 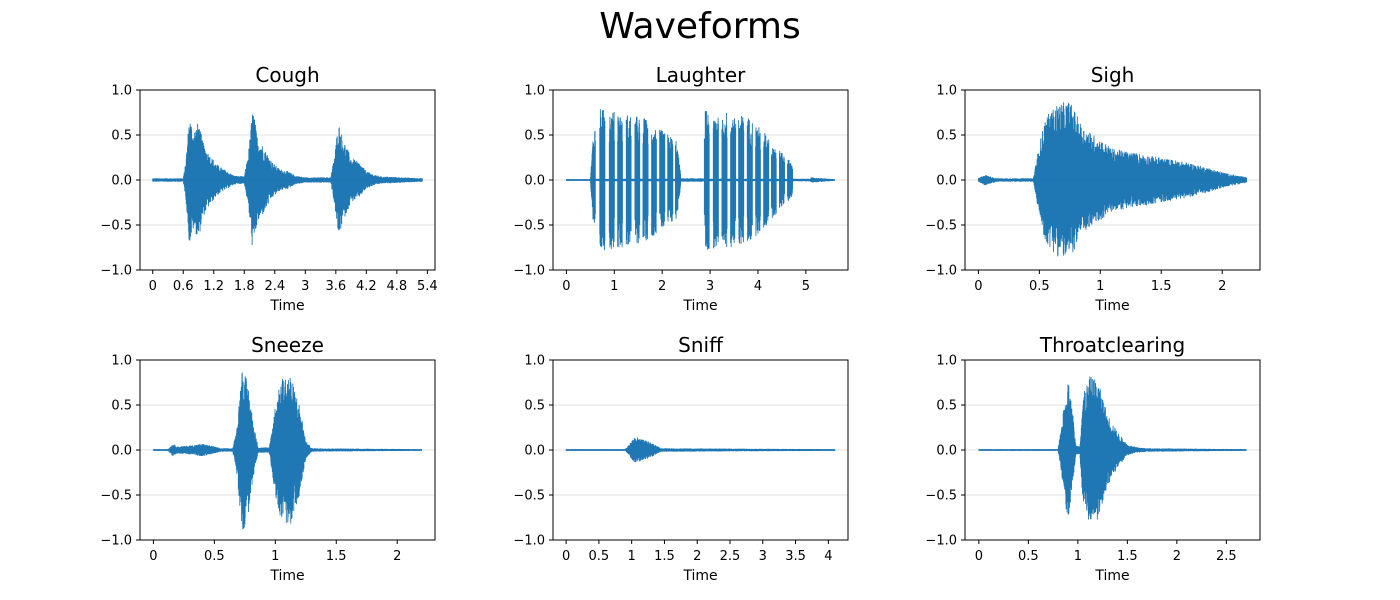 What do you see at coordinates (287, 75) in the screenshot?
I see `subplot-title: Cough` at bounding box center [287, 75].